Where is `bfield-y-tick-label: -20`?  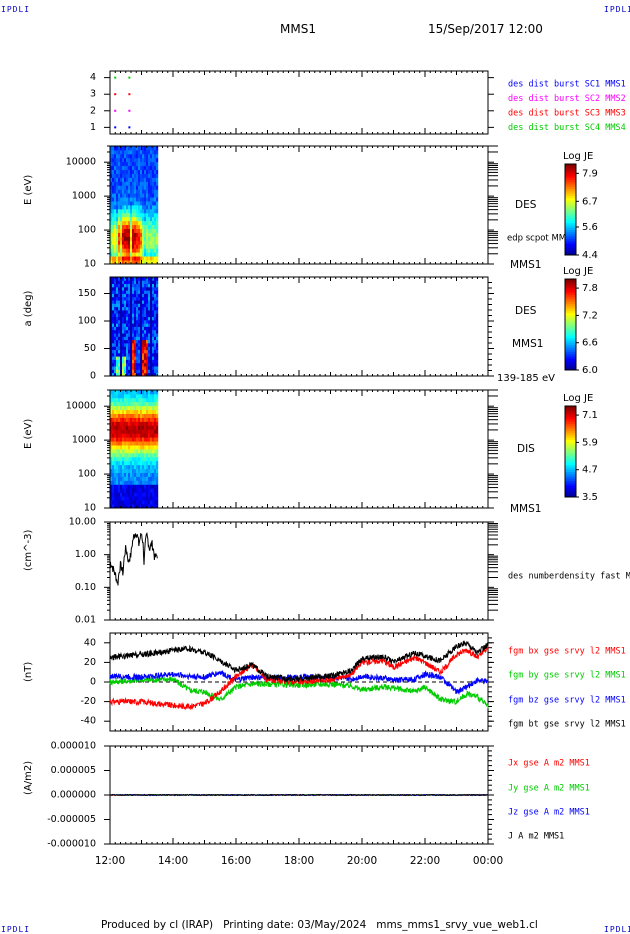
bfield-y-tick-label: -20 is located at coordinates (88, 701).